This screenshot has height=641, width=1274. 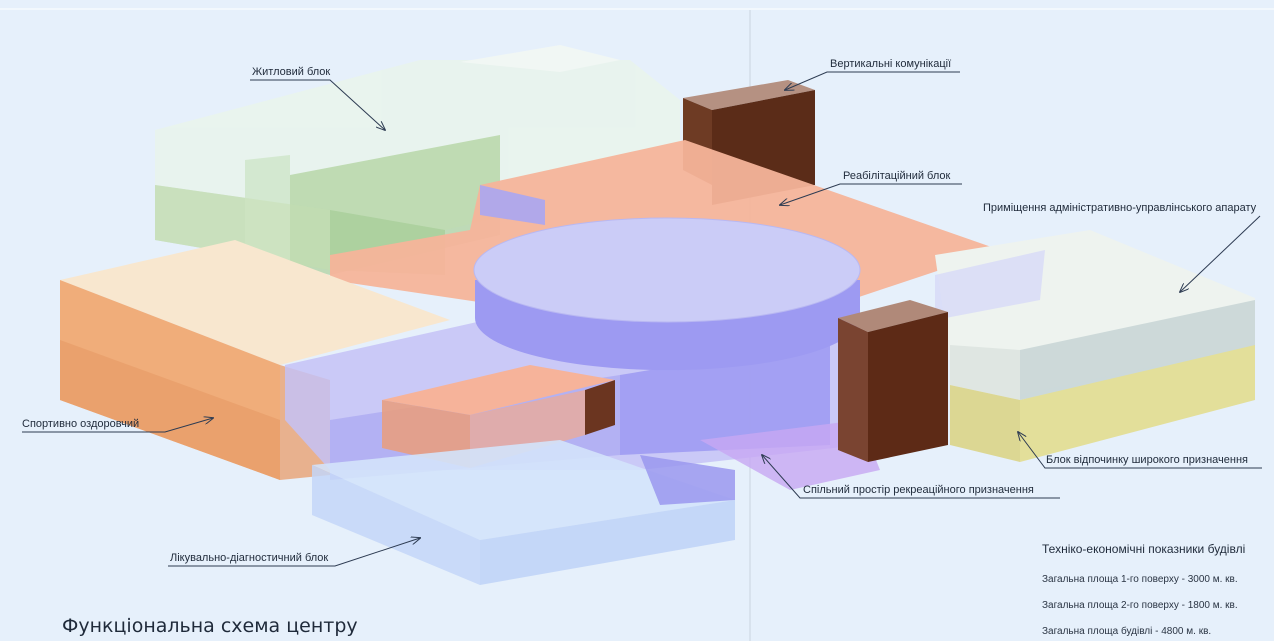 I want to click on stats-heading: Техніко-економічні показники будівлі, so click(x=1143, y=549).